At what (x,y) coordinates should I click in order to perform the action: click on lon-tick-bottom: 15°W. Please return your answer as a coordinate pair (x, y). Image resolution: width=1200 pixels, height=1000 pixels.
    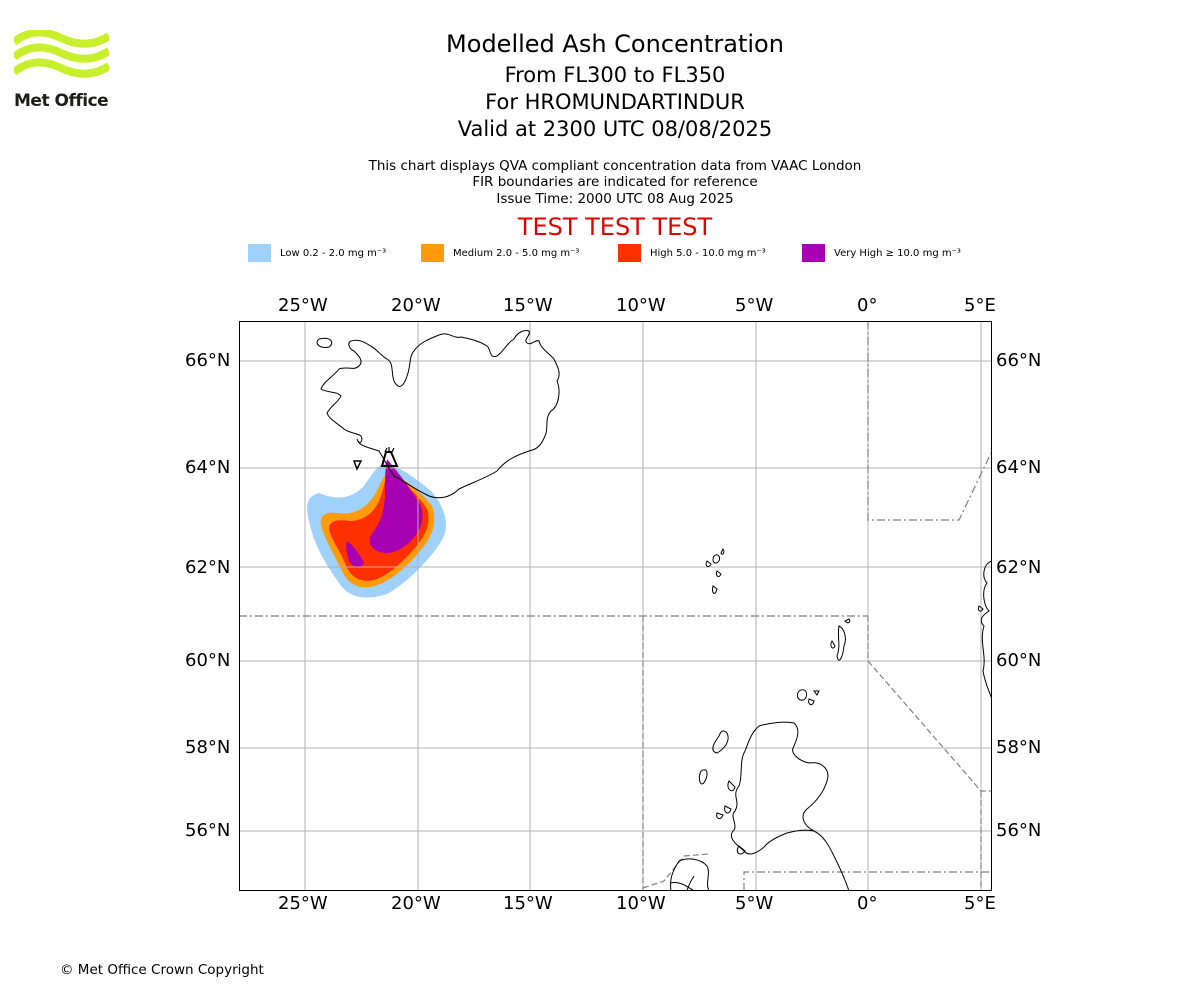
    Looking at the image, I should click on (528, 903).